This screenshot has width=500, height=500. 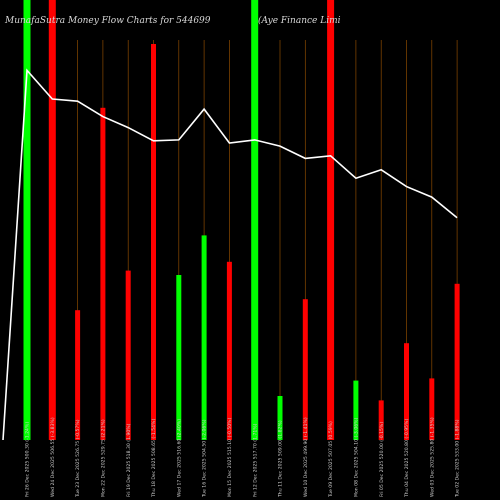 What do you see at coordinates (331, 459) in the screenshot?
I see `x-tick-label: Tue 09 Dec 2025 507.05 (0.59%)` at bounding box center [331, 459].